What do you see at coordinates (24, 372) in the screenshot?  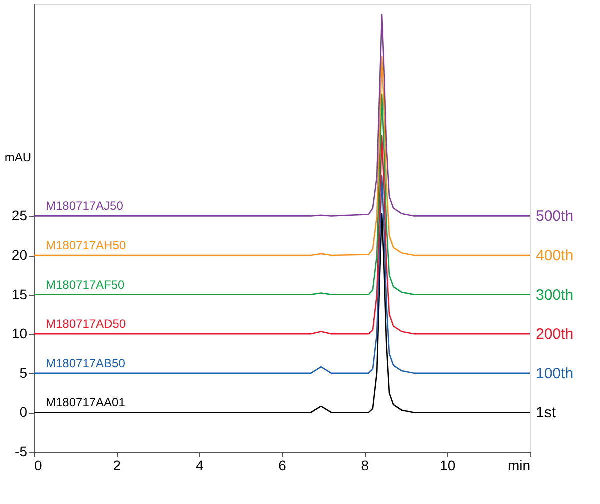 I see `y-tick-label: 5` at bounding box center [24, 372].